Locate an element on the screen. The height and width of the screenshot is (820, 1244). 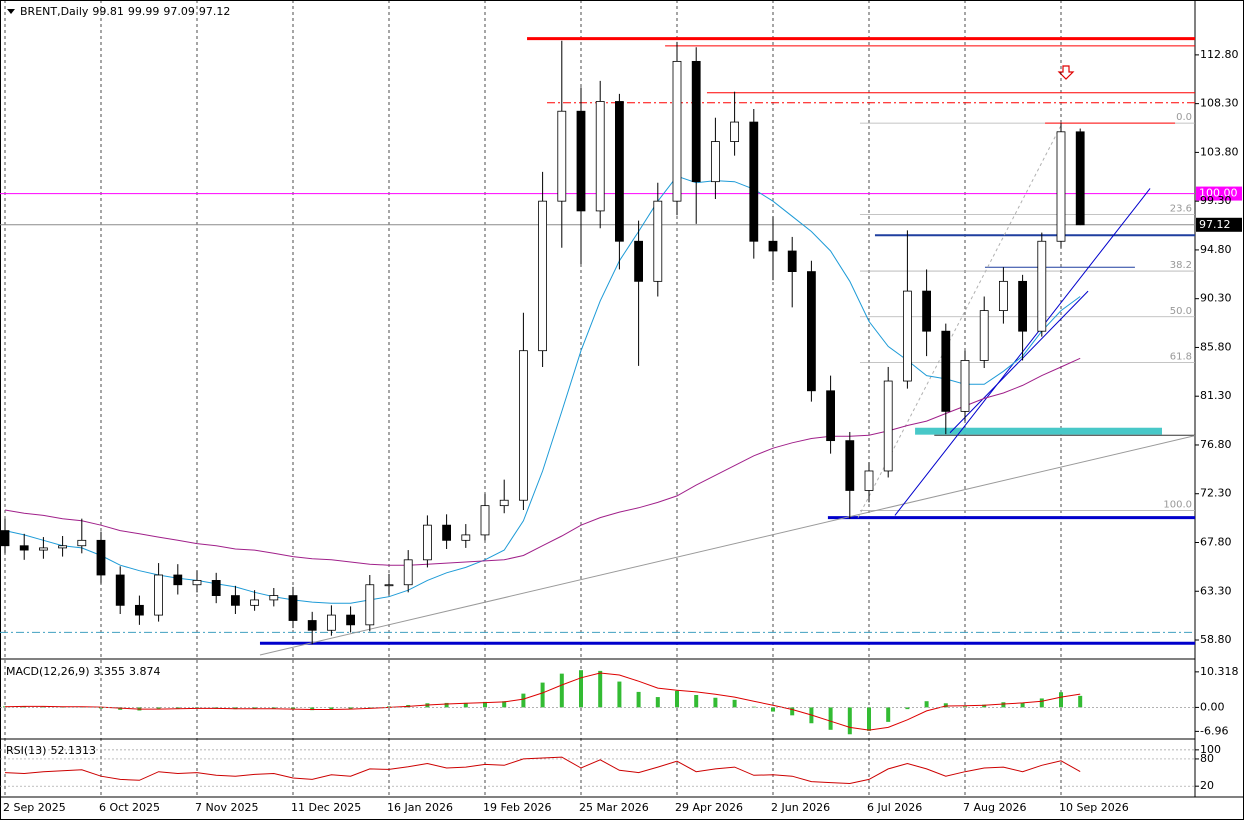
y-tick-label: 85.80 is located at coordinates (1216, 346).